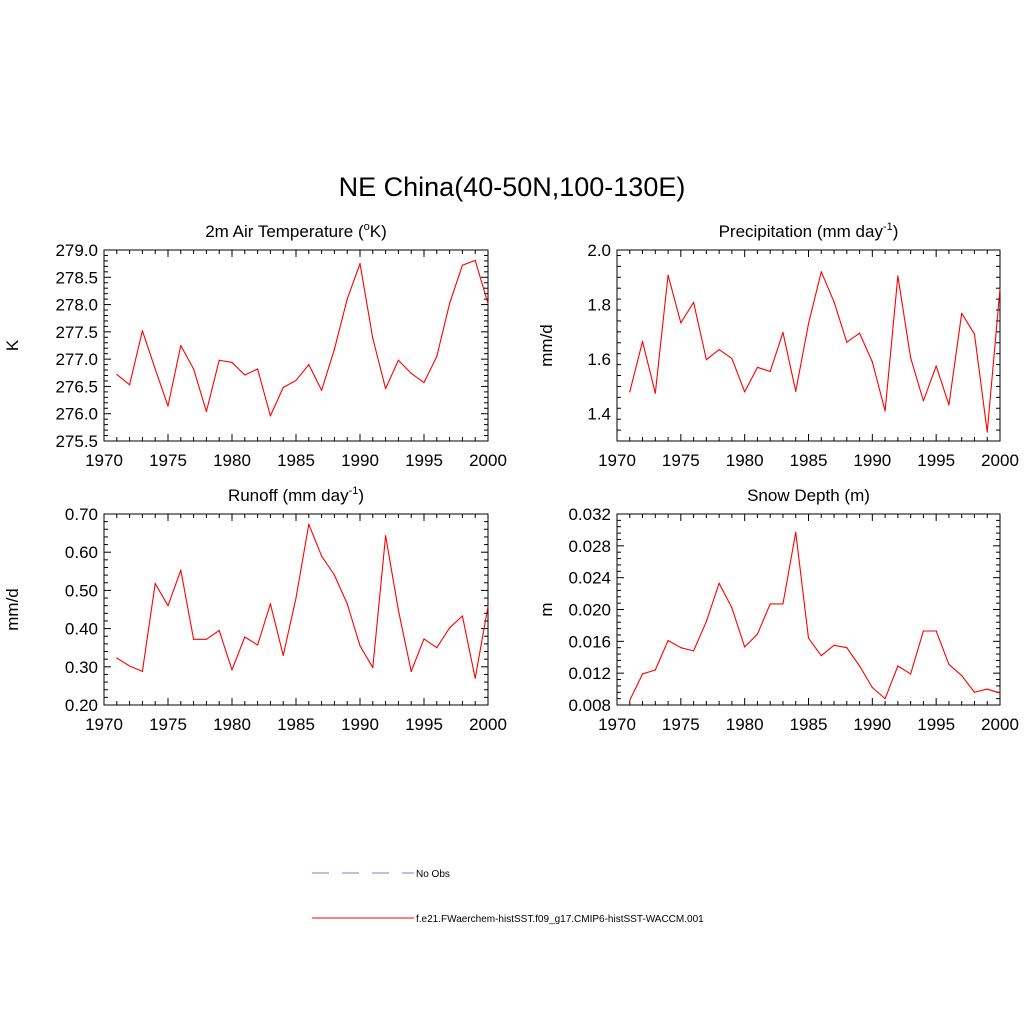 The image size is (1024, 1024). Describe the element at coordinates (512, 187) in the screenshot. I see `figure-title: NE China(40-50N,100-130E)` at that location.